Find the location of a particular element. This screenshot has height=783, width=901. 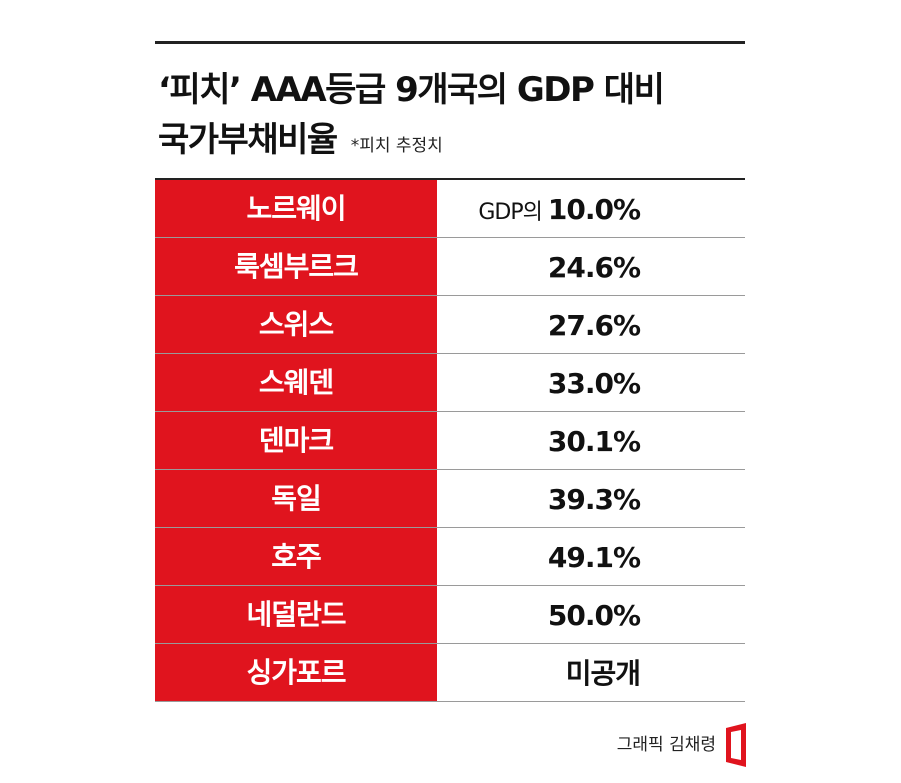

country: 스웨덴 is located at coordinates (296, 382).